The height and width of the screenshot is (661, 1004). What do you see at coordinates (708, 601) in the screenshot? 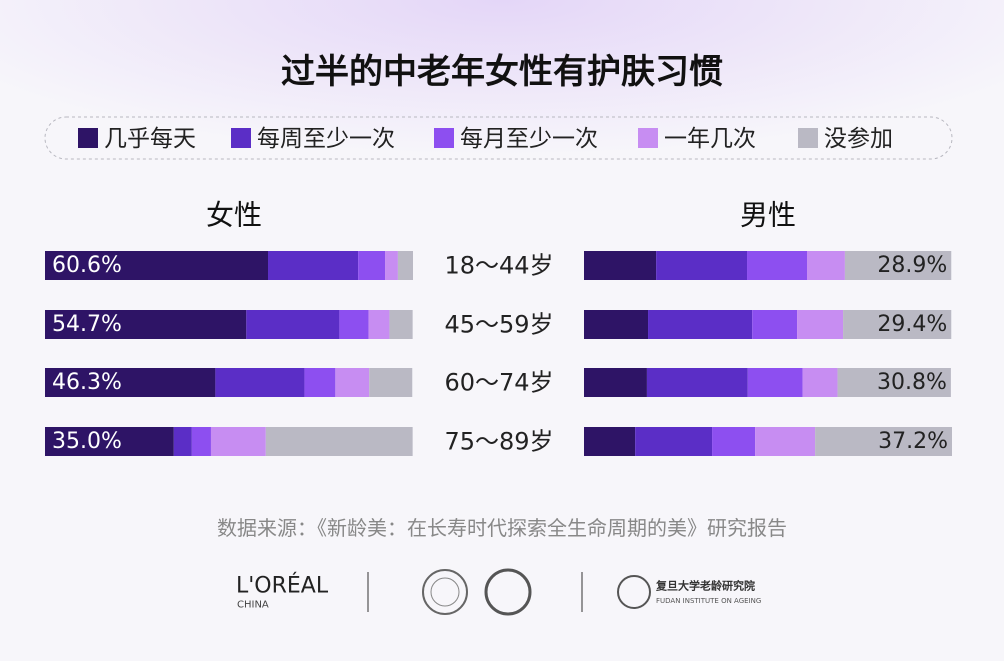
I see `logo-fudan-sub: FUDAN INSTITUTE ON AGEING` at bounding box center [708, 601].